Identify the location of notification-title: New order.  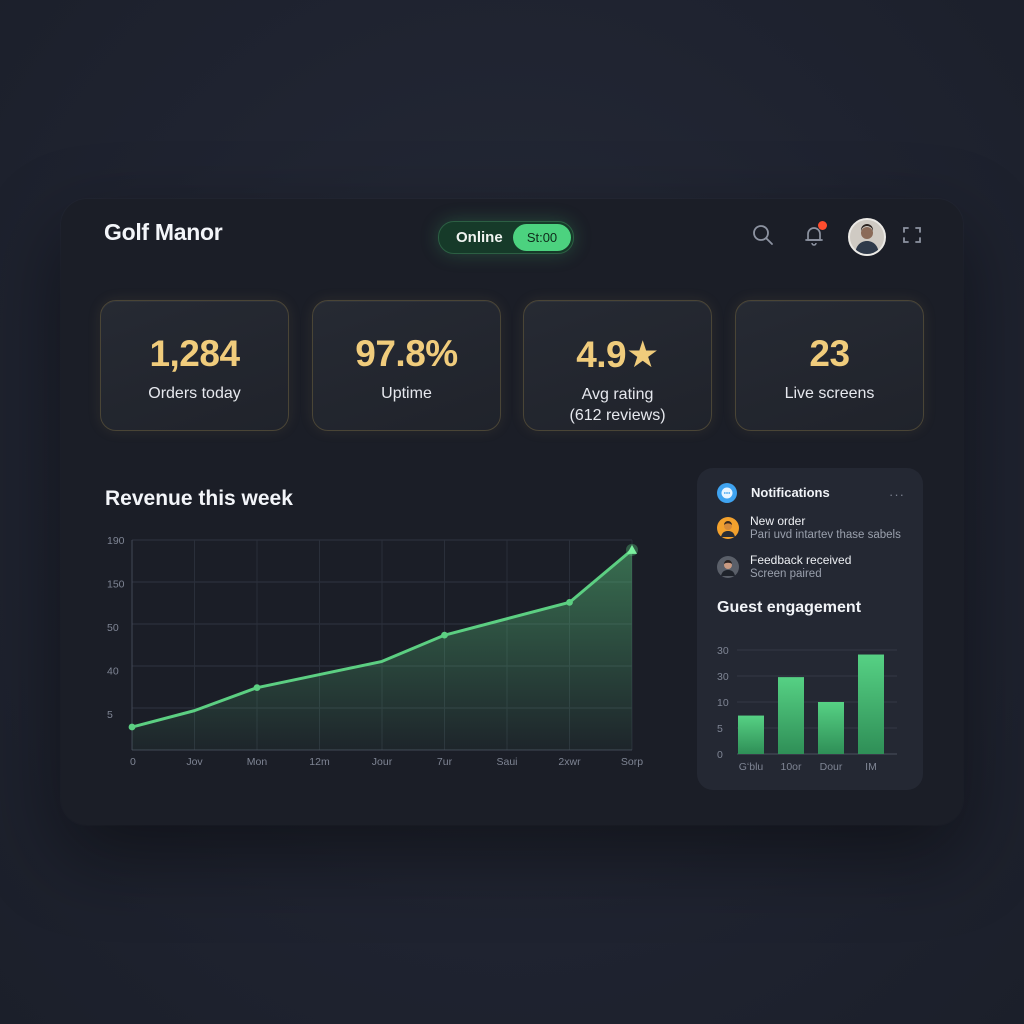
(778, 521).